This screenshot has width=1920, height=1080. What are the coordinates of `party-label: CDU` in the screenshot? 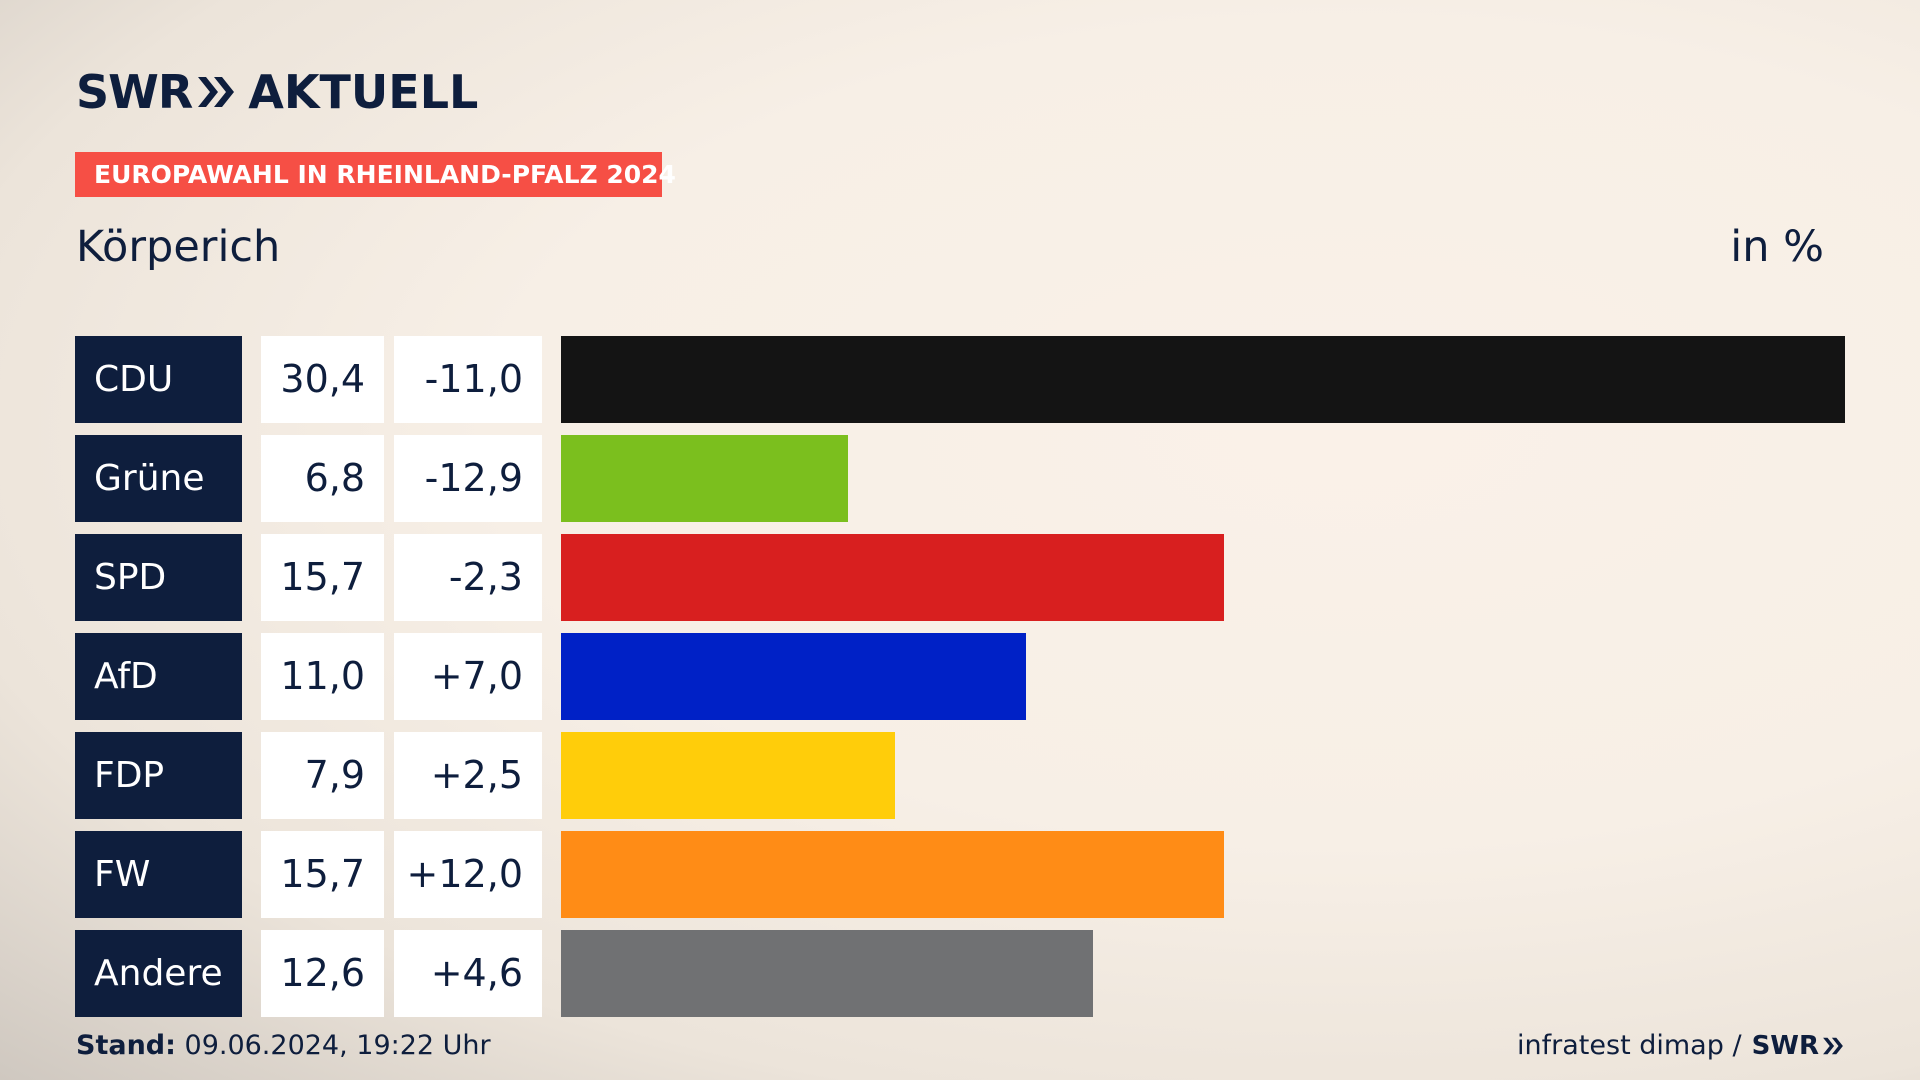 It's located at (158, 379).